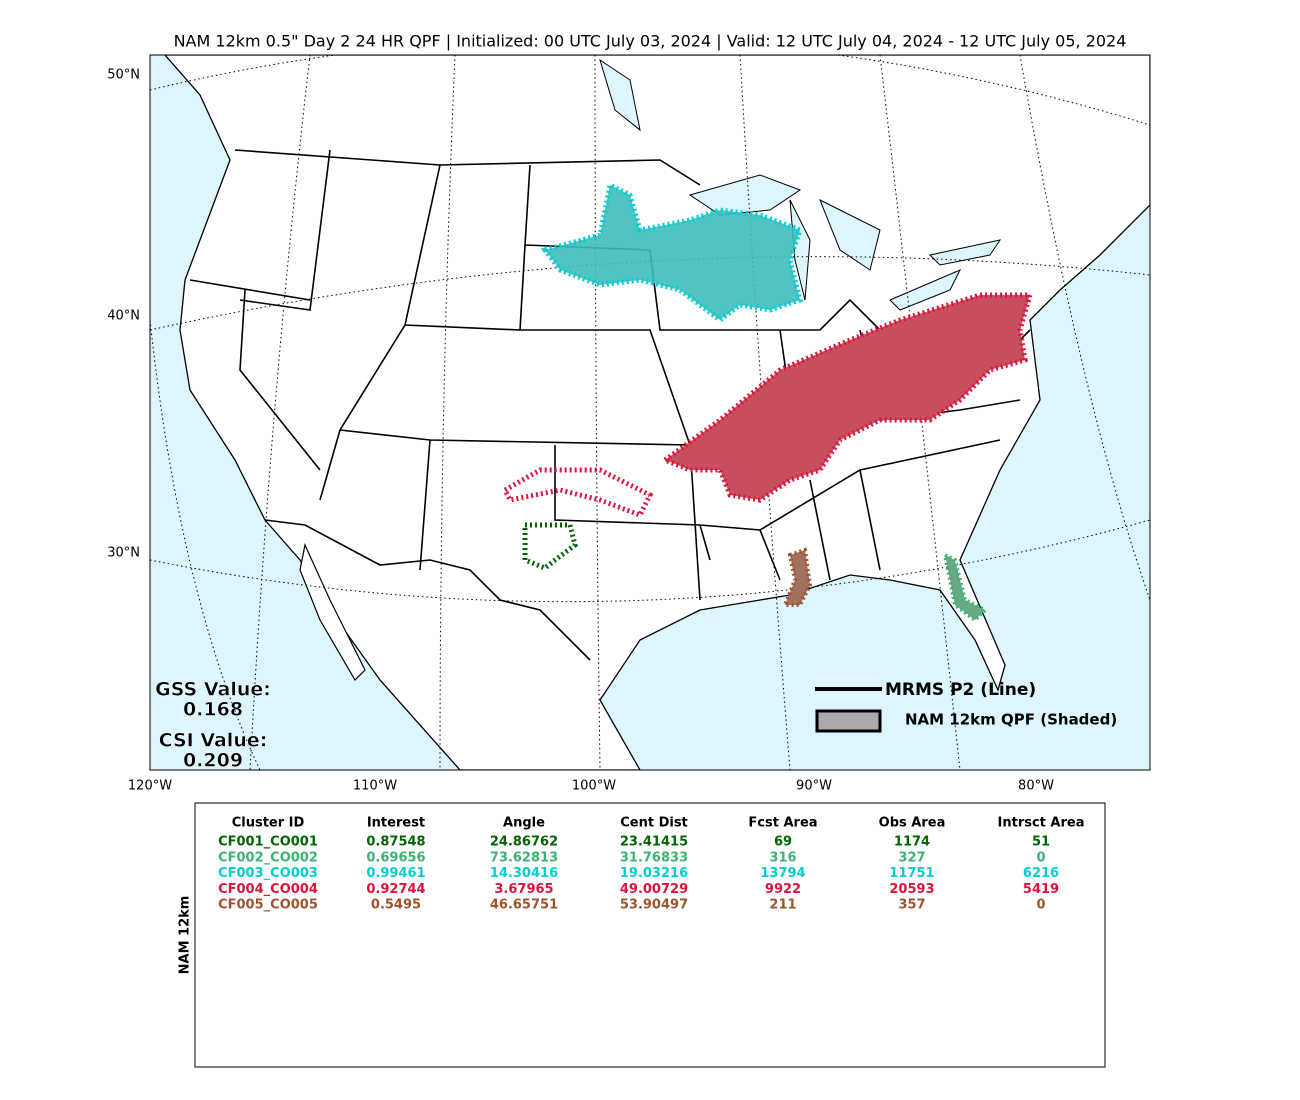 The image size is (1300, 1100). I want to click on cluster-green, so click(550, 546).